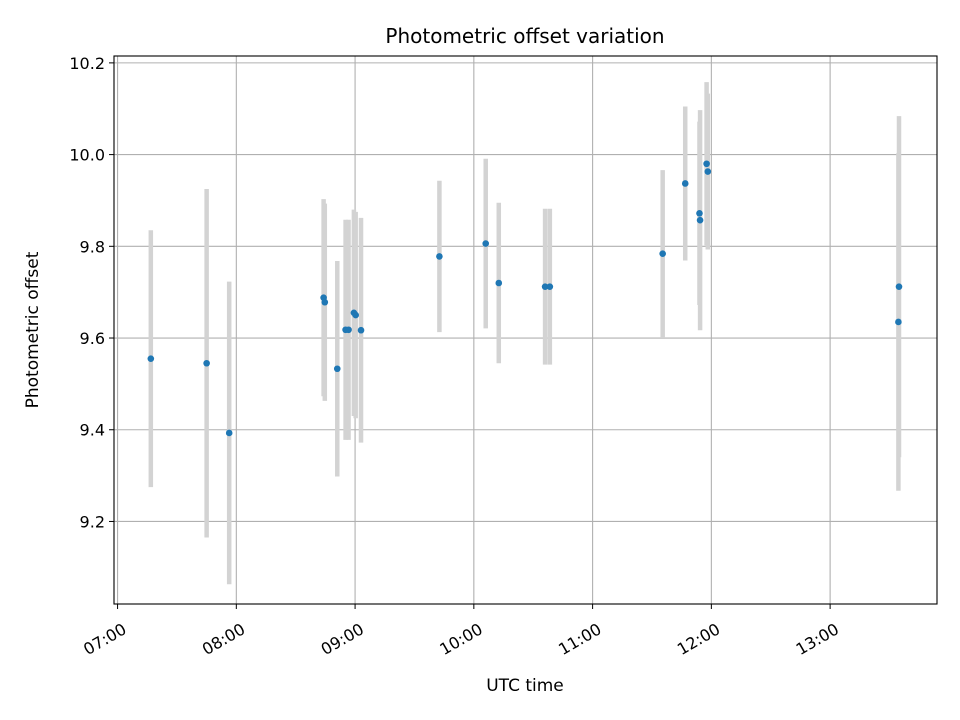  Describe the element at coordinates (92, 521) in the screenshot. I see `y-tick-label: 9.2` at that location.